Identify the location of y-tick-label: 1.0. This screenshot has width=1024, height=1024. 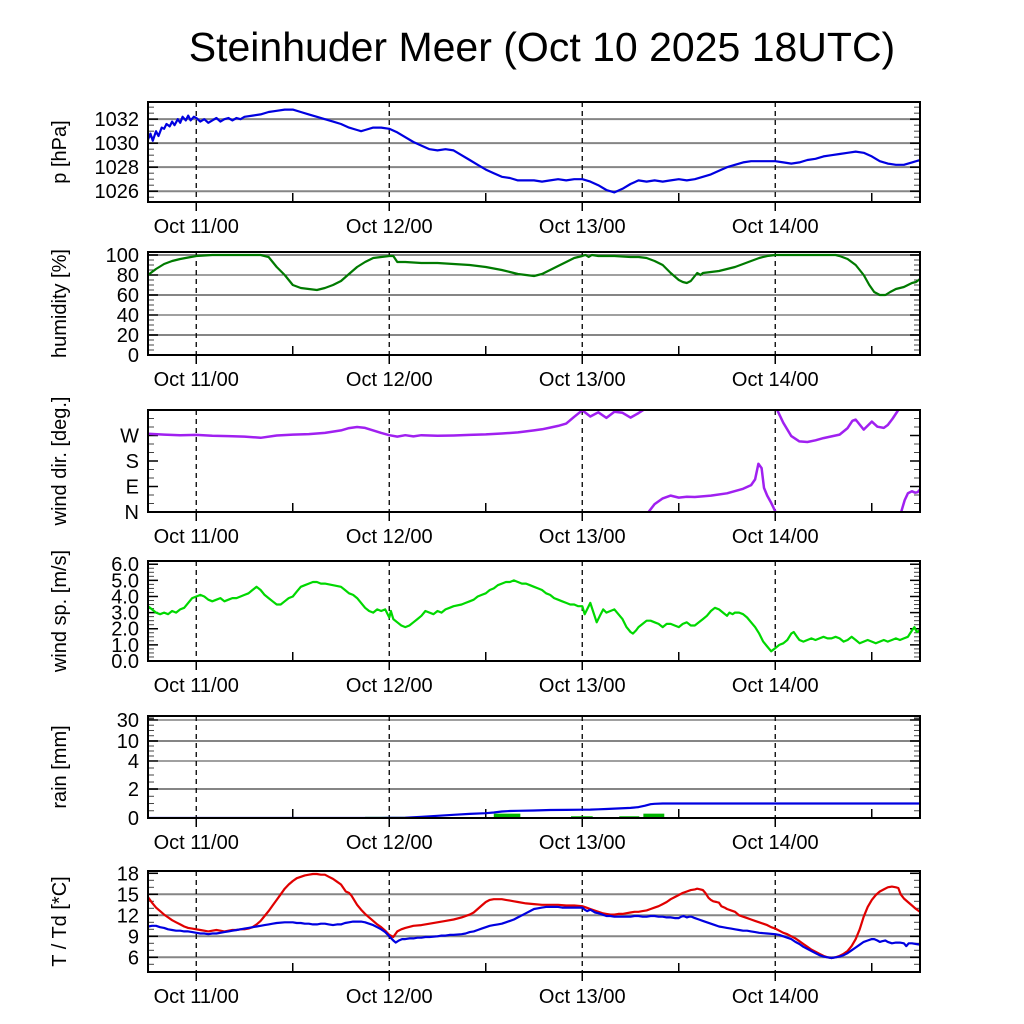
(125, 646).